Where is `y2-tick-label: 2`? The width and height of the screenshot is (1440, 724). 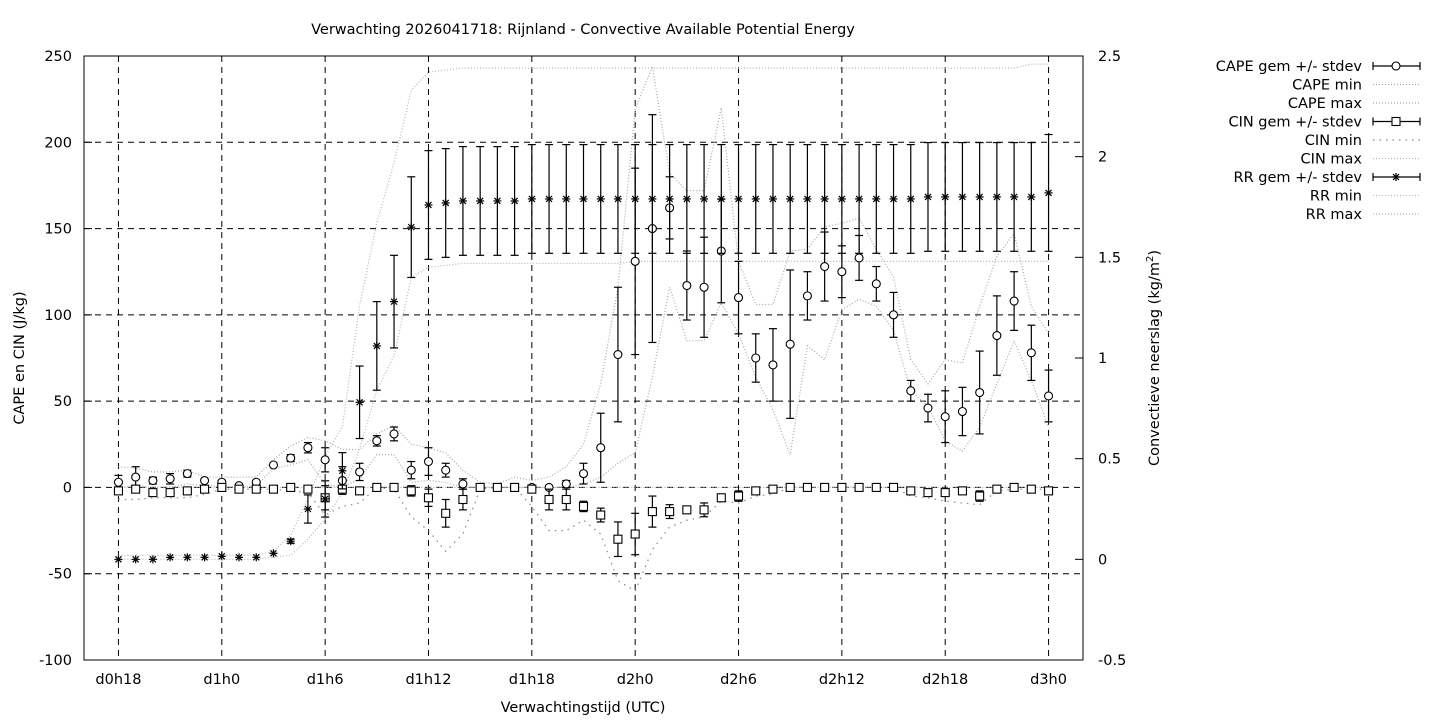 y2-tick-label: 2 is located at coordinates (1102, 158).